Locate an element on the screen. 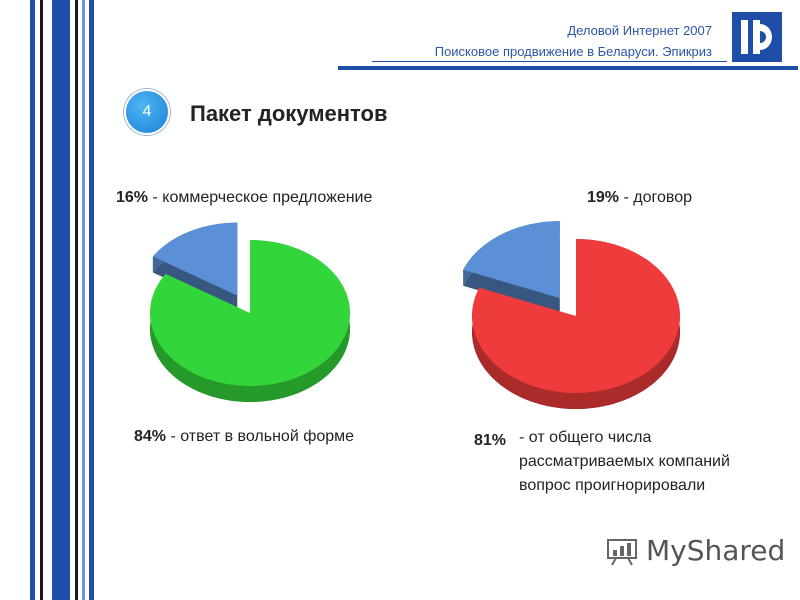  right-top-label: 19% - договор is located at coordinates (639, 198).